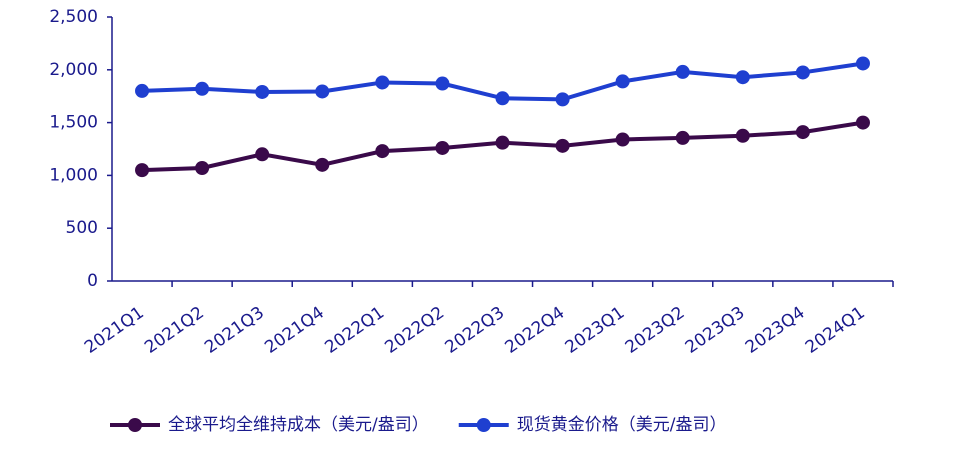 The width and height of the screenshot is (953, 469). Describe the element at coordinates (92, 281) in the screenshot. I see `y-tick-label: 0` at that location.